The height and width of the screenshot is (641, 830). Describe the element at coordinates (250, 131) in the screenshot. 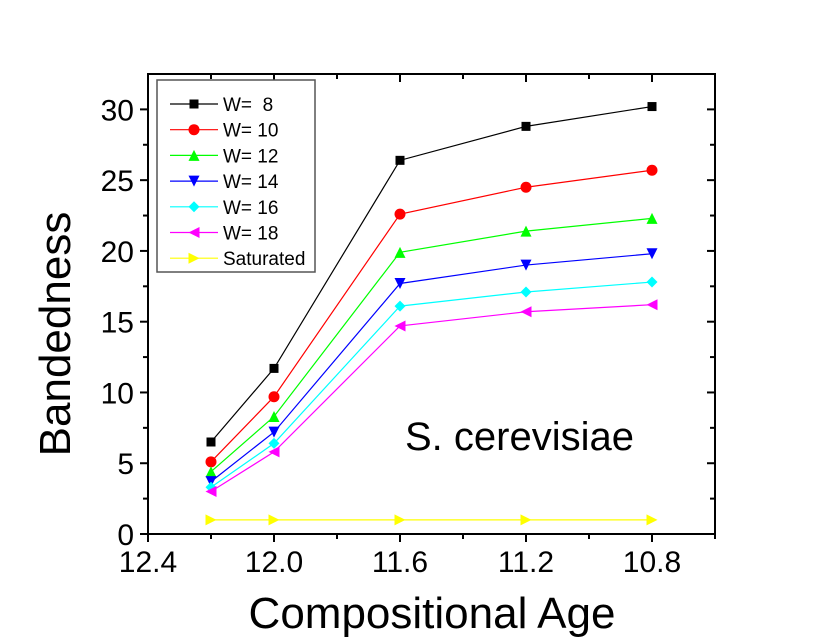

I see `legend-label: W= 10` at that location.